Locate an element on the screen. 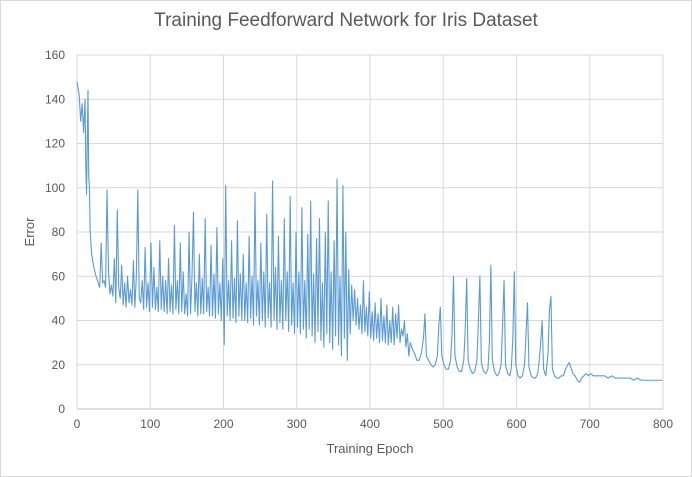 The width and height of the screenshot is (692, 477). x-tick-label: 100 is located at coordinates (150, 424).